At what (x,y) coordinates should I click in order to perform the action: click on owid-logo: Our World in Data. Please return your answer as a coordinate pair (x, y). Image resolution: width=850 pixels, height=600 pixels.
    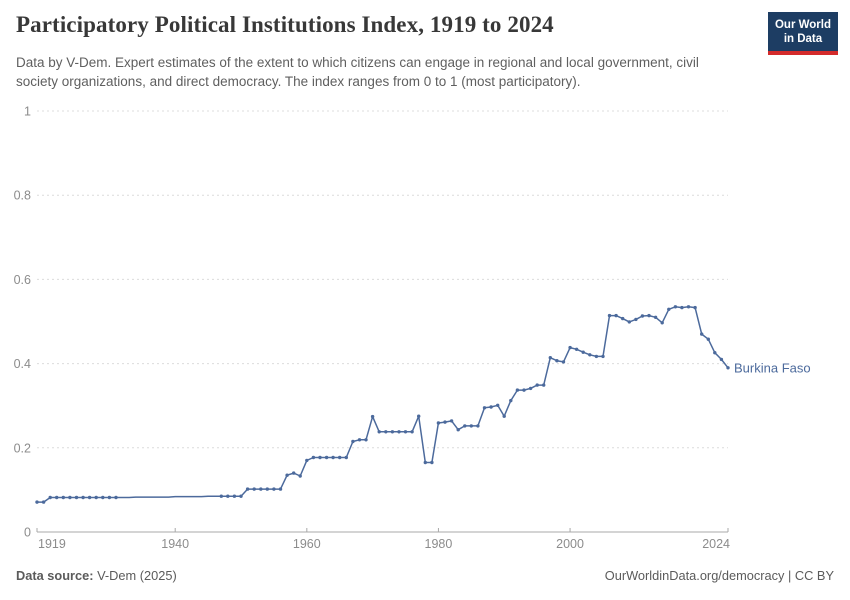
    Looking at the image, I should click on (802, 33).